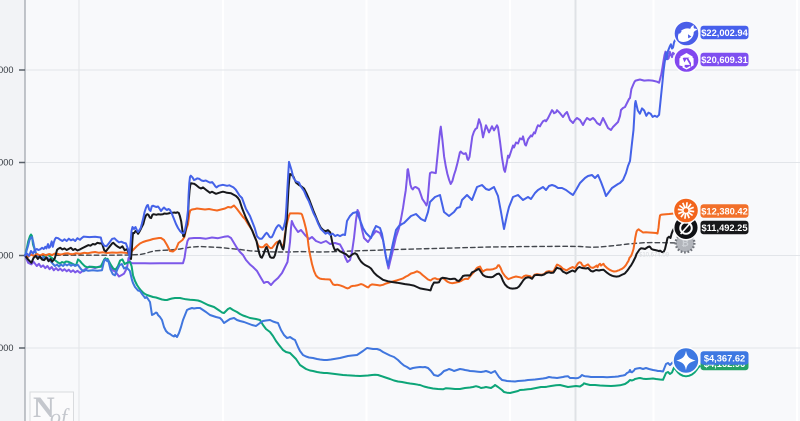  I want to click on svg-text: $4,367.62, so click(724, 359).